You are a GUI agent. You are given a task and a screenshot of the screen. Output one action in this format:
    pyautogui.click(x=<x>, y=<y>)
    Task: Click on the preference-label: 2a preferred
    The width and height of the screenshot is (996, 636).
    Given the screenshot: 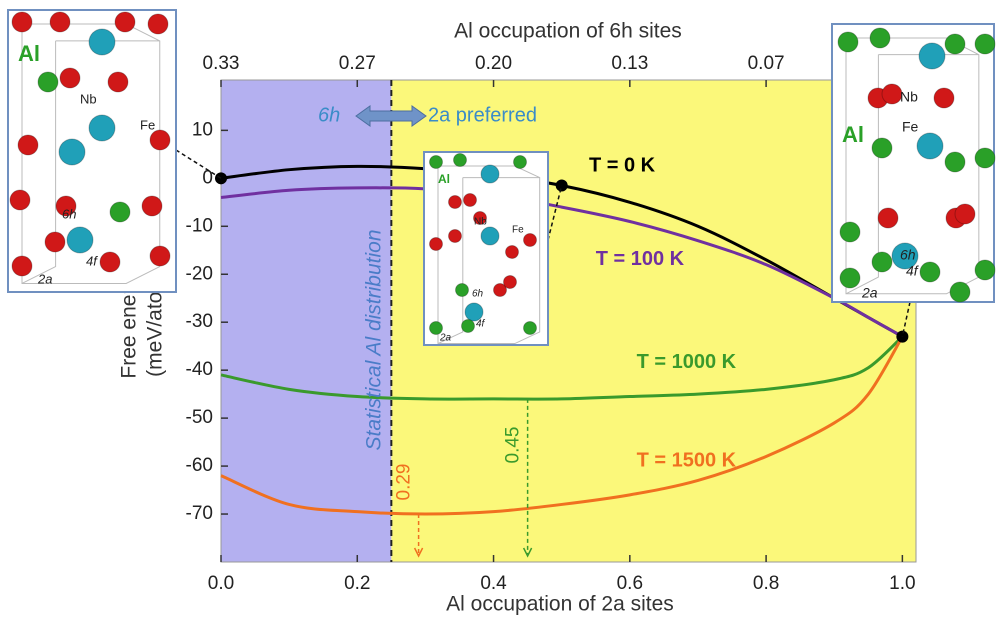 What is the action you would take?
    pyautogui.click(x=482, y=115)
    